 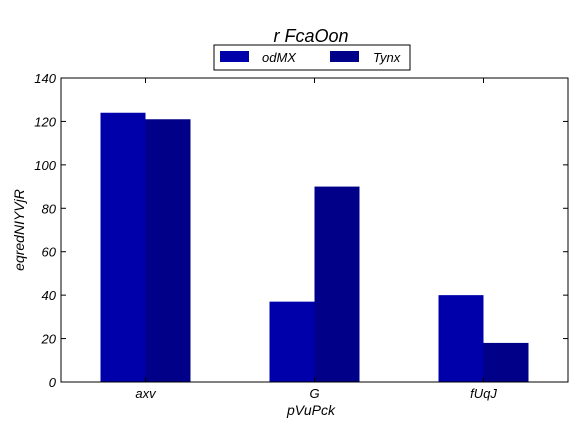 I want to click on y-tick-label: 60, so click(x=49, y=252).